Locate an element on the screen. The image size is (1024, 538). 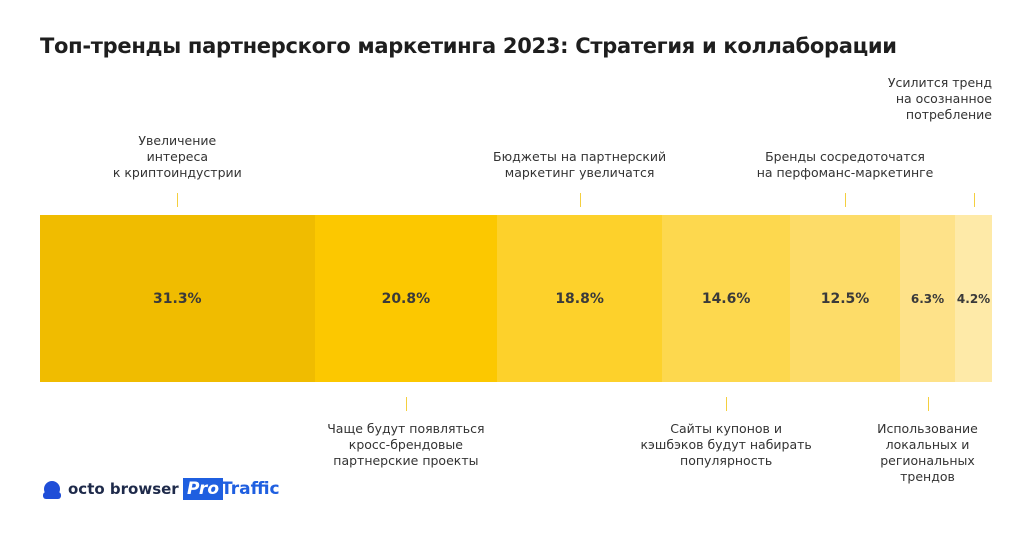
value-label: 18.8% is located at coordinates (579, 298).